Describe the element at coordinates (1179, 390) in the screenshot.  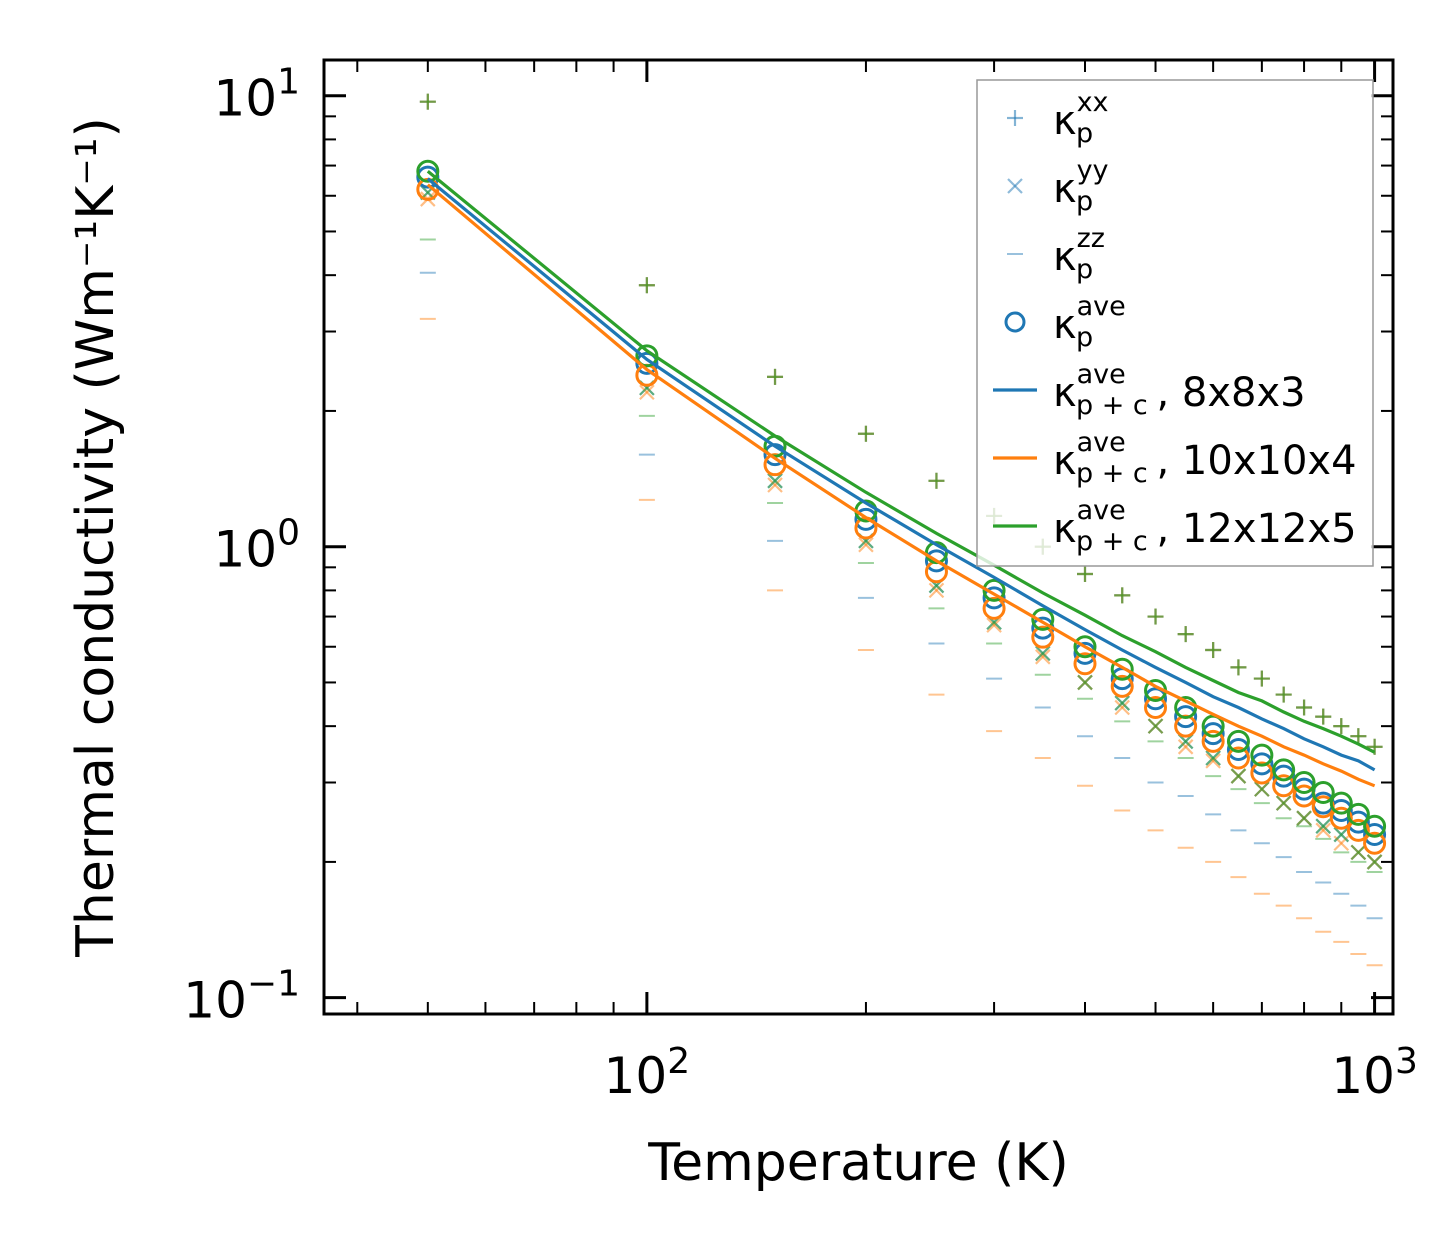
I see `legend-label: κave p + c, 8x8x3` at that location.